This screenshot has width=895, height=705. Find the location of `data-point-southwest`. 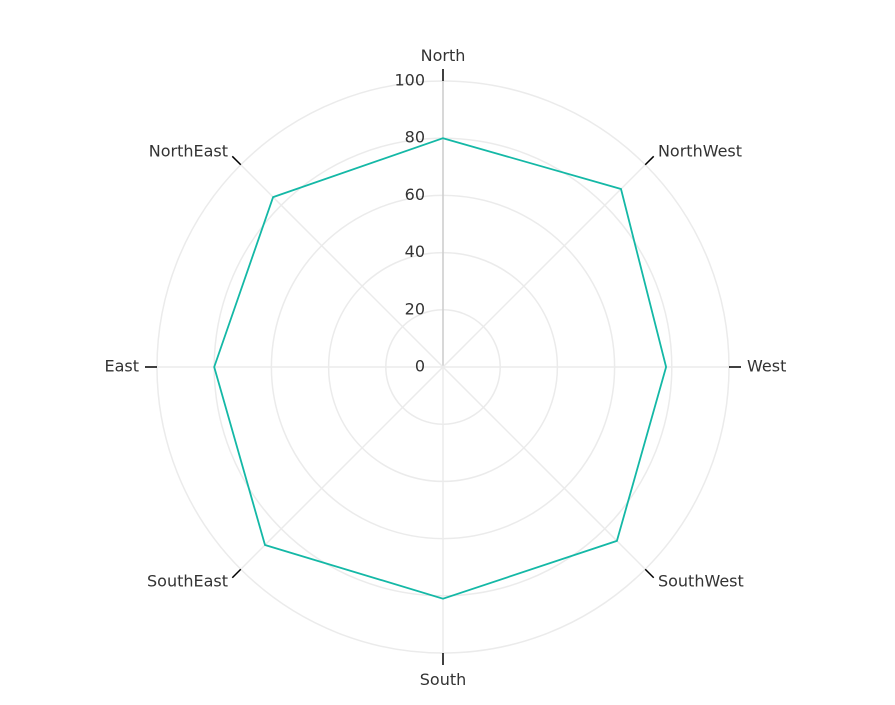

data-point-southwest is located at coordinates (617, 541).